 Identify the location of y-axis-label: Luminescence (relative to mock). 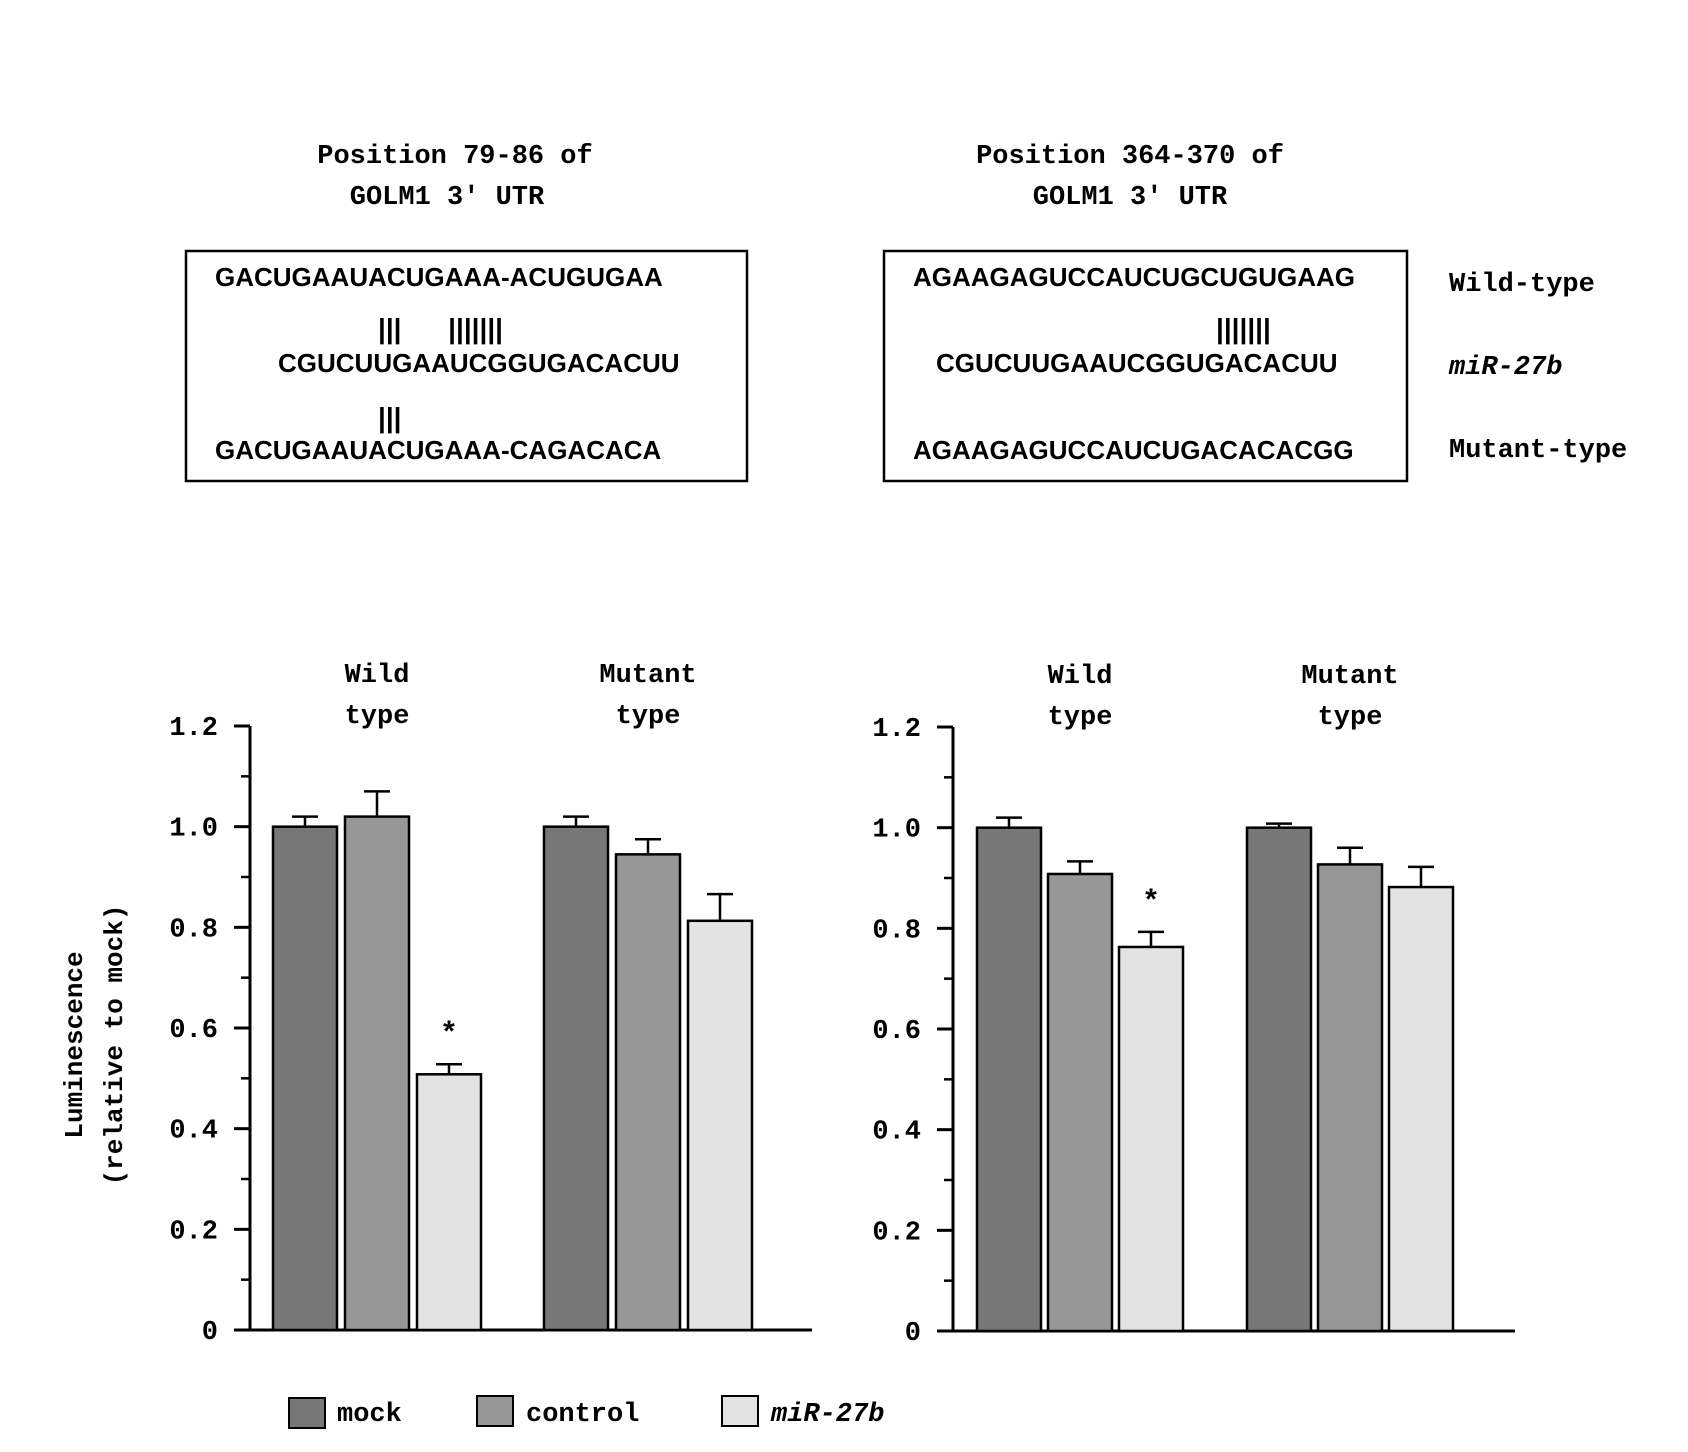
(95, 1045).